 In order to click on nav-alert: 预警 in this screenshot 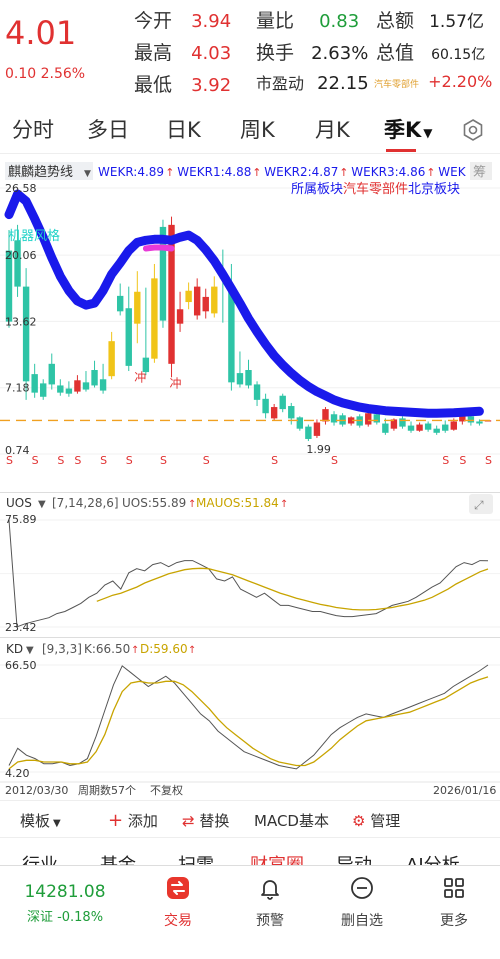, I will do `click(270, 903)`.